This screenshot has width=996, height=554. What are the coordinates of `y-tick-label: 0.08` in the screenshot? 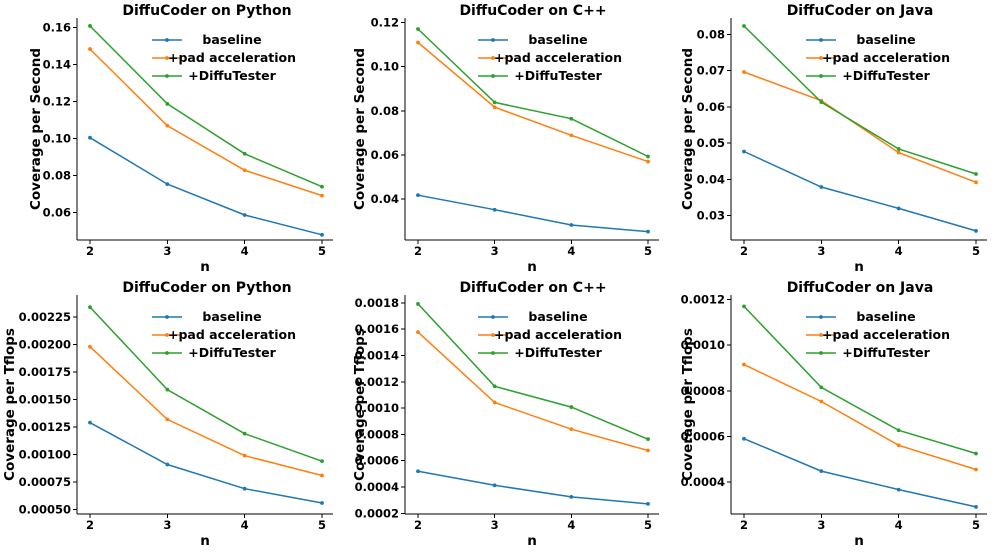 It's located at (57, 175).